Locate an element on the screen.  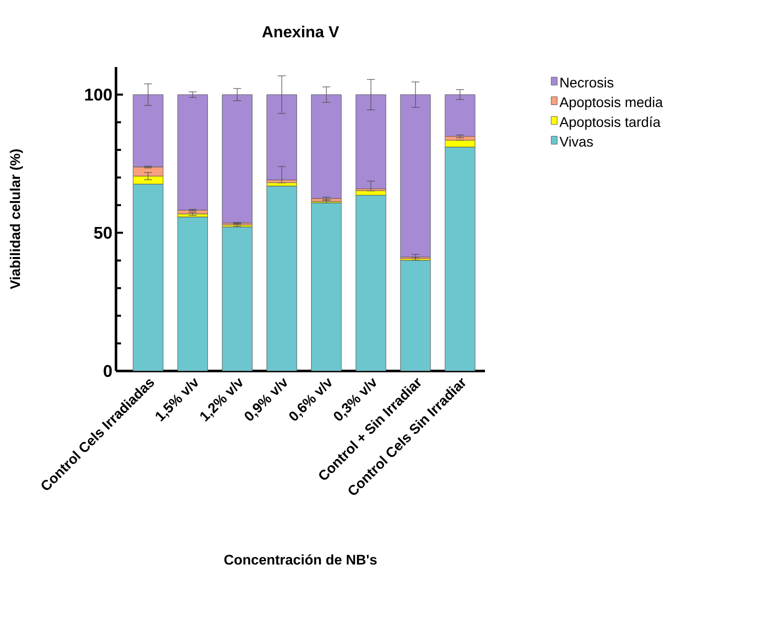
y-tick-label: 100 is located at coordinates (98, 94).